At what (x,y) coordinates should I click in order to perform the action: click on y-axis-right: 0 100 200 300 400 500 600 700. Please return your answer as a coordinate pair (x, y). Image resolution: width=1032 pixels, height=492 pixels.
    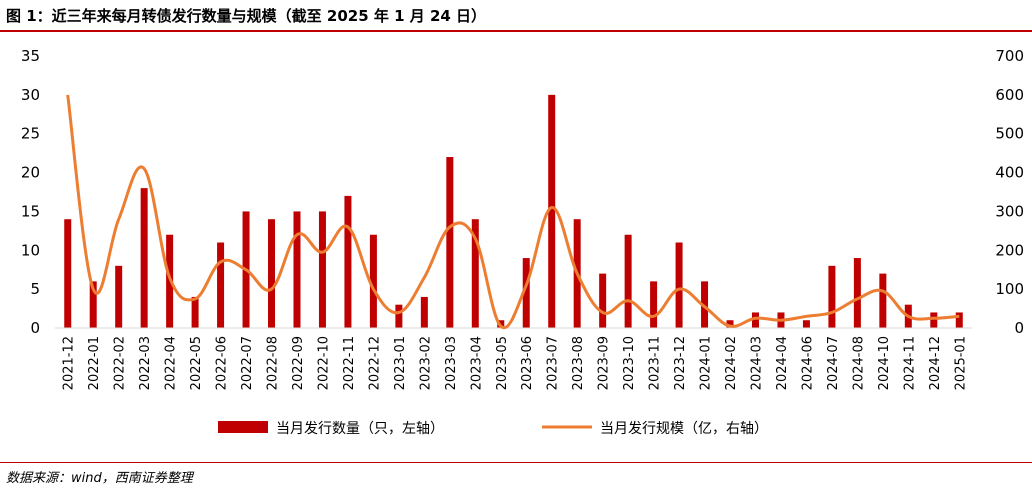
    Looking at the image, I should click on (1009, 192).